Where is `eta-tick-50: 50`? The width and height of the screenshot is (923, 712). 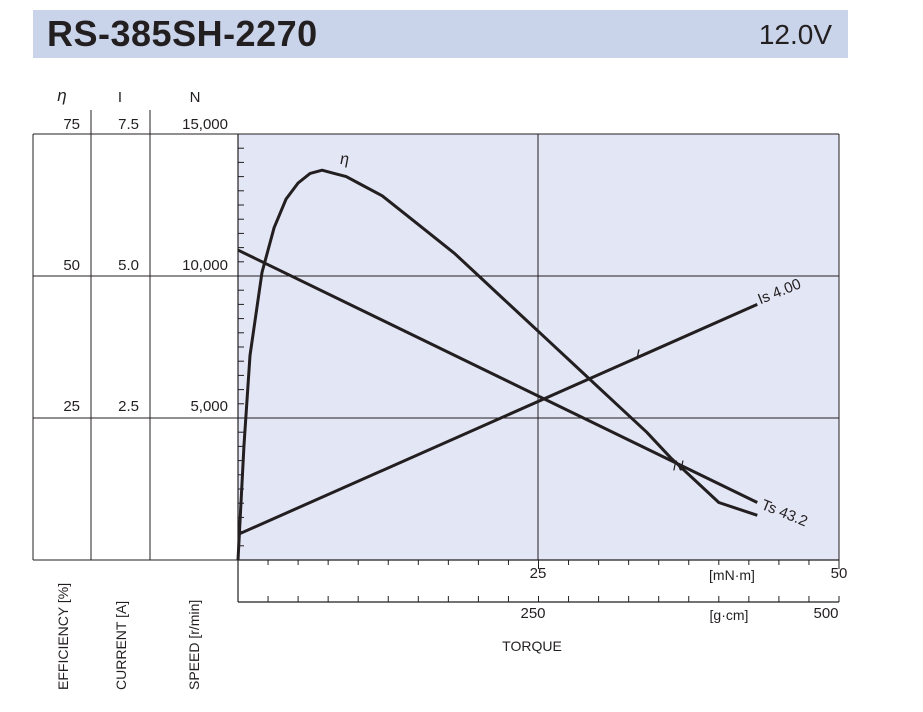 eta-tick-50: 50 is located at coordinates (71, 265).